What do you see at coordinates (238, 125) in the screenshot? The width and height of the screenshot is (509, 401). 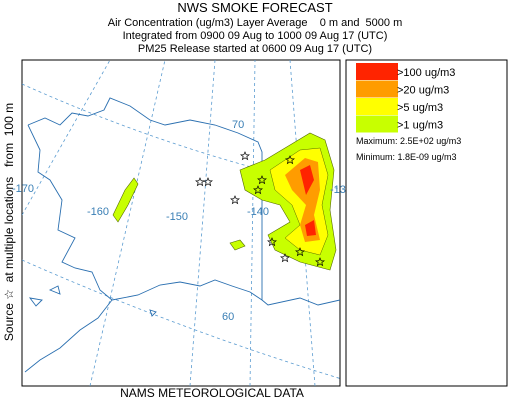 I see `latitude-label: 70` at bounding box center [238, 125].